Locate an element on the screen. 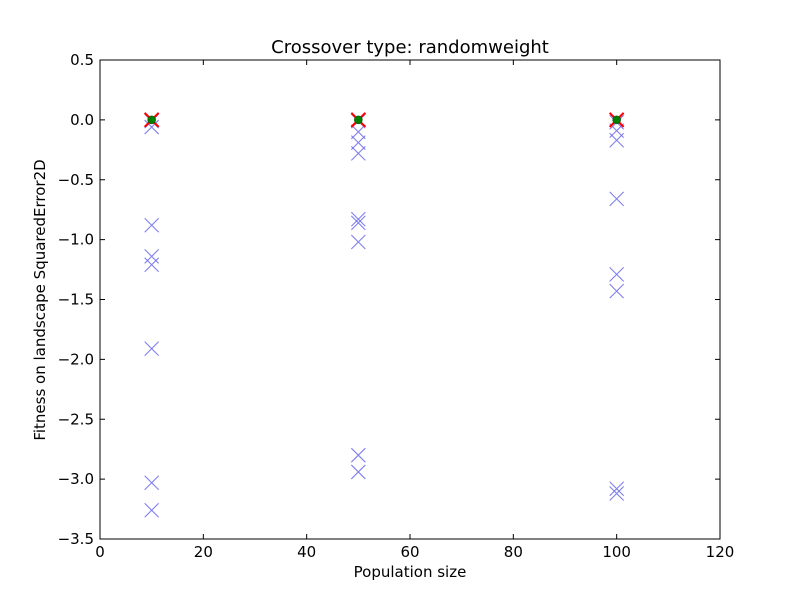  x-tick-label: 20 is located at coordinates (203, 552).